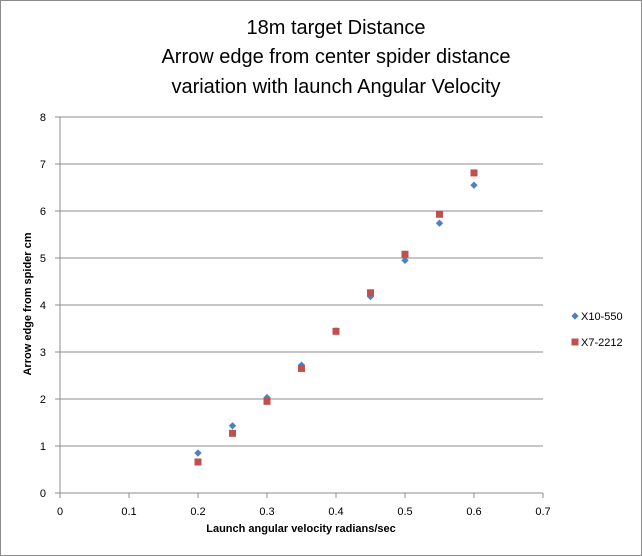 This screenshot has height=556, width=642. Describe the element at coordinates (304, 512) in the screenshot. I see `x-tick-labels: 0 0.1 0.2 0.3 0.4 0.5 0.6 0.7` at that location.